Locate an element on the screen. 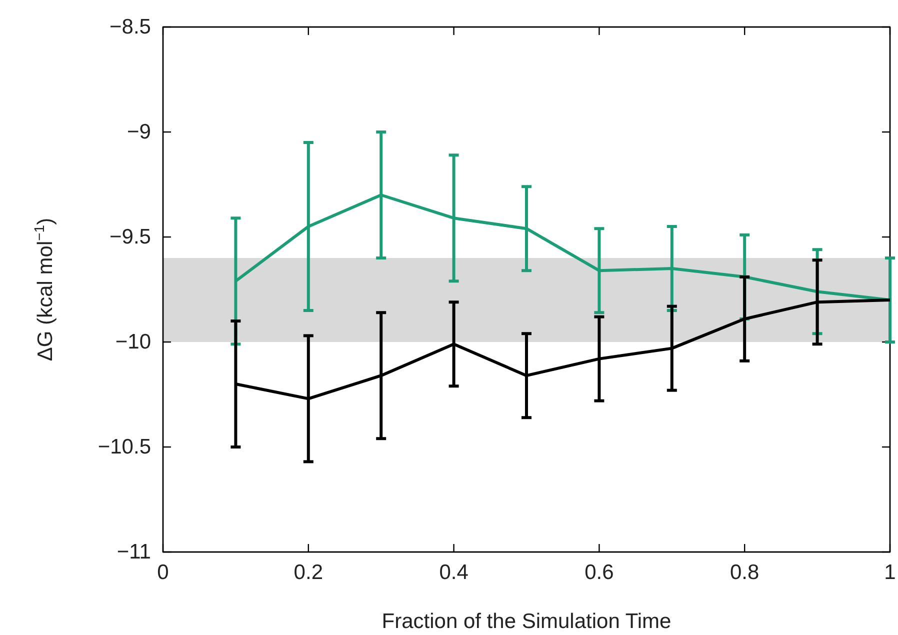  y-tick-label: −10.5 is located at coordinates (124, 447).